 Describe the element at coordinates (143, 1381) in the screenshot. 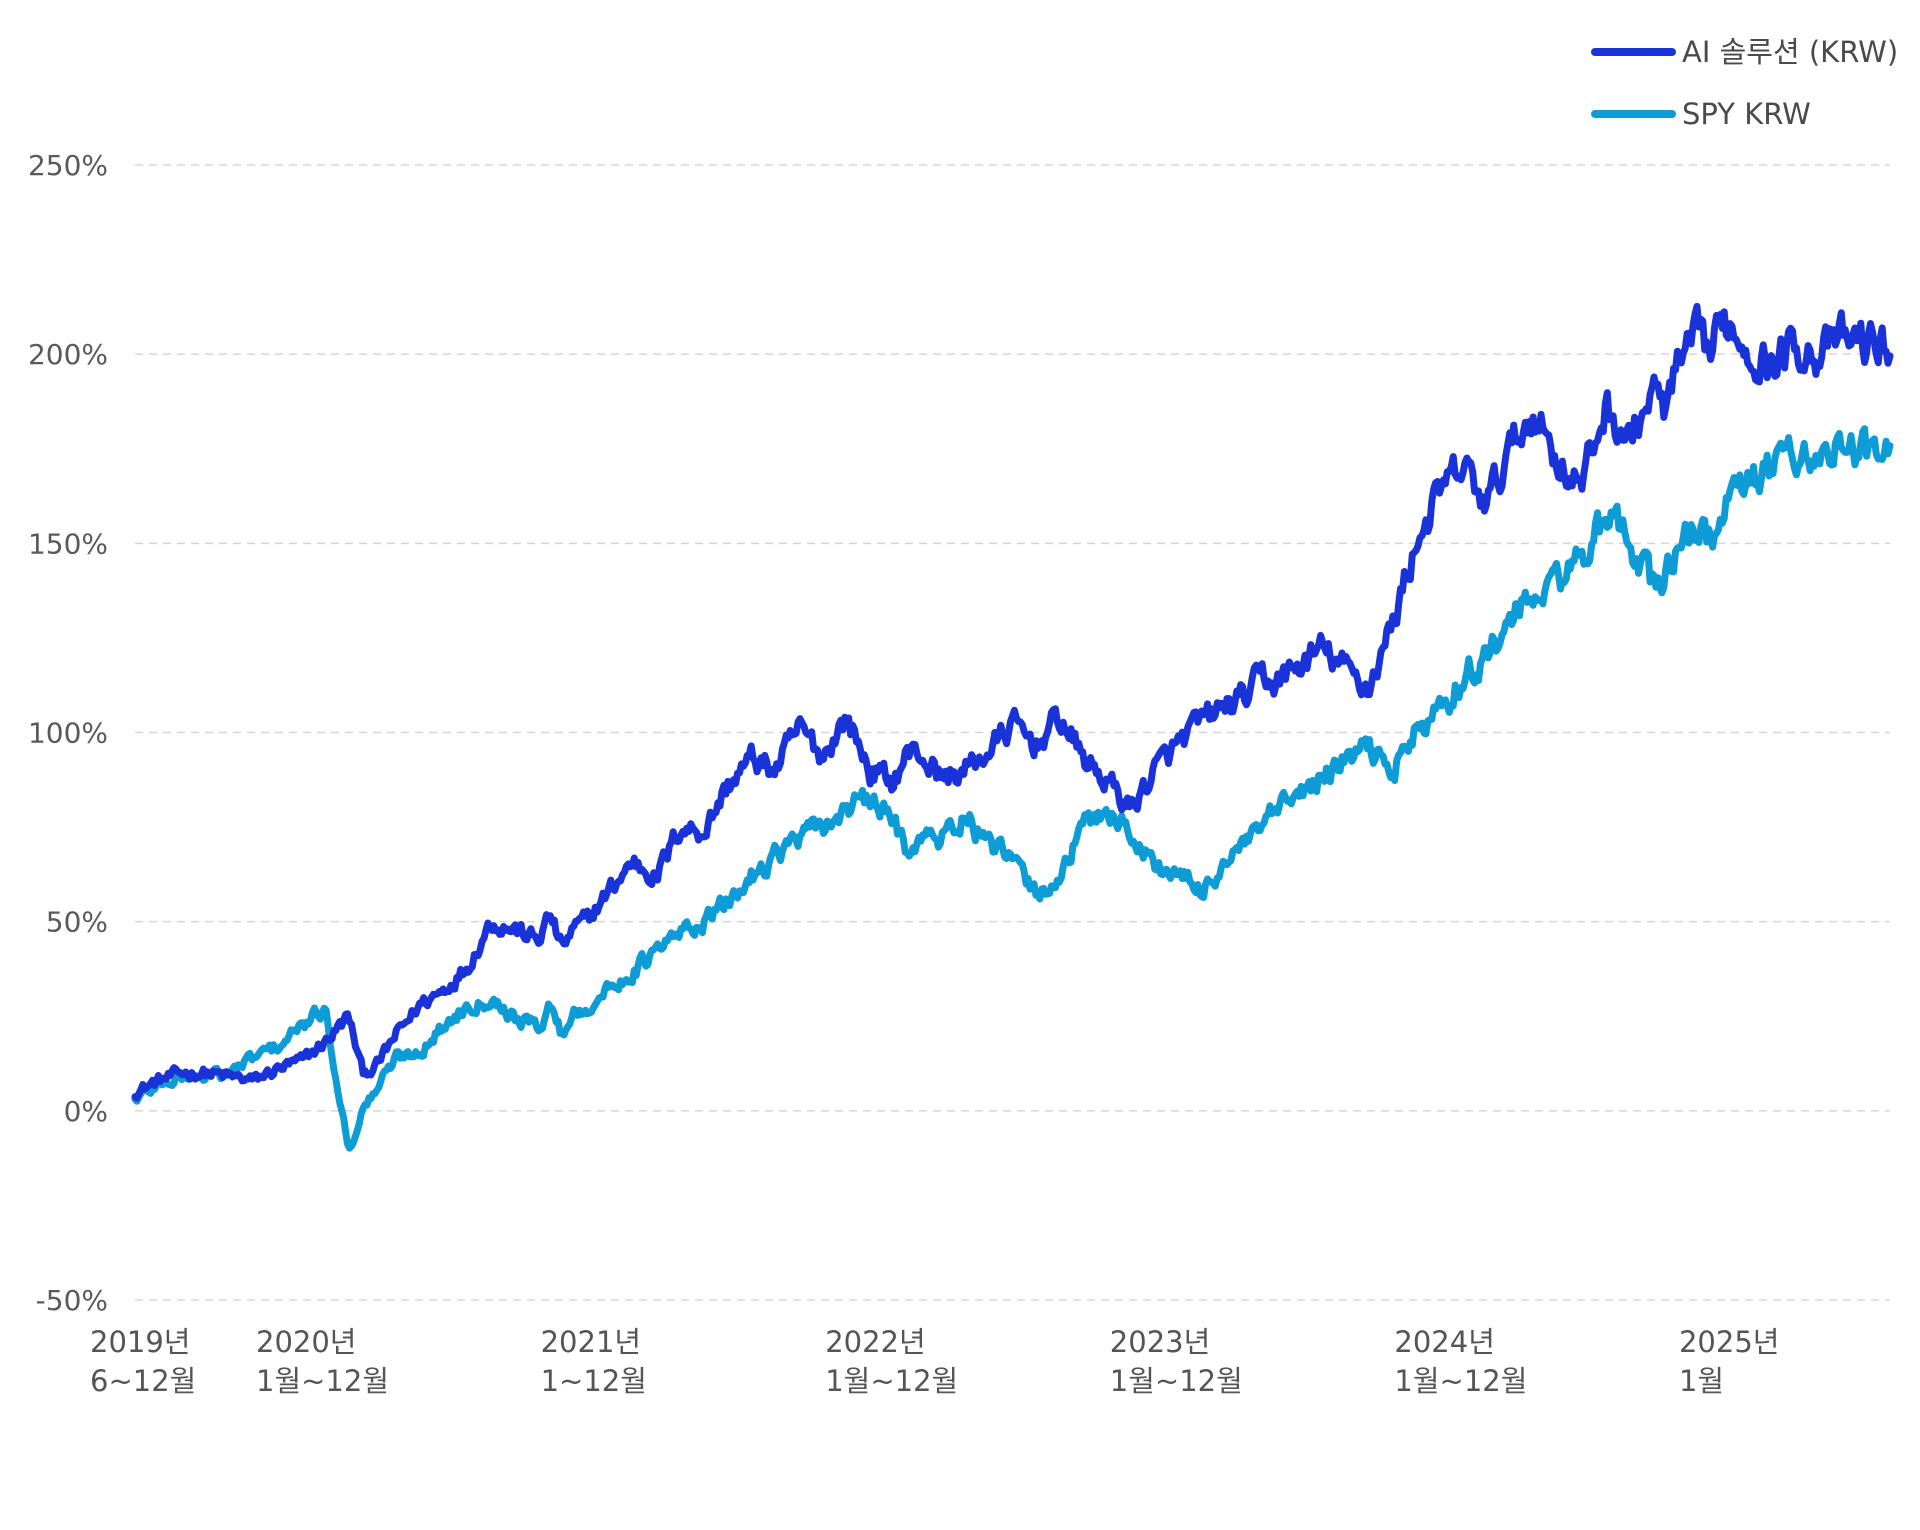

I see `x-axis-label-months: 6~12월` at that location.